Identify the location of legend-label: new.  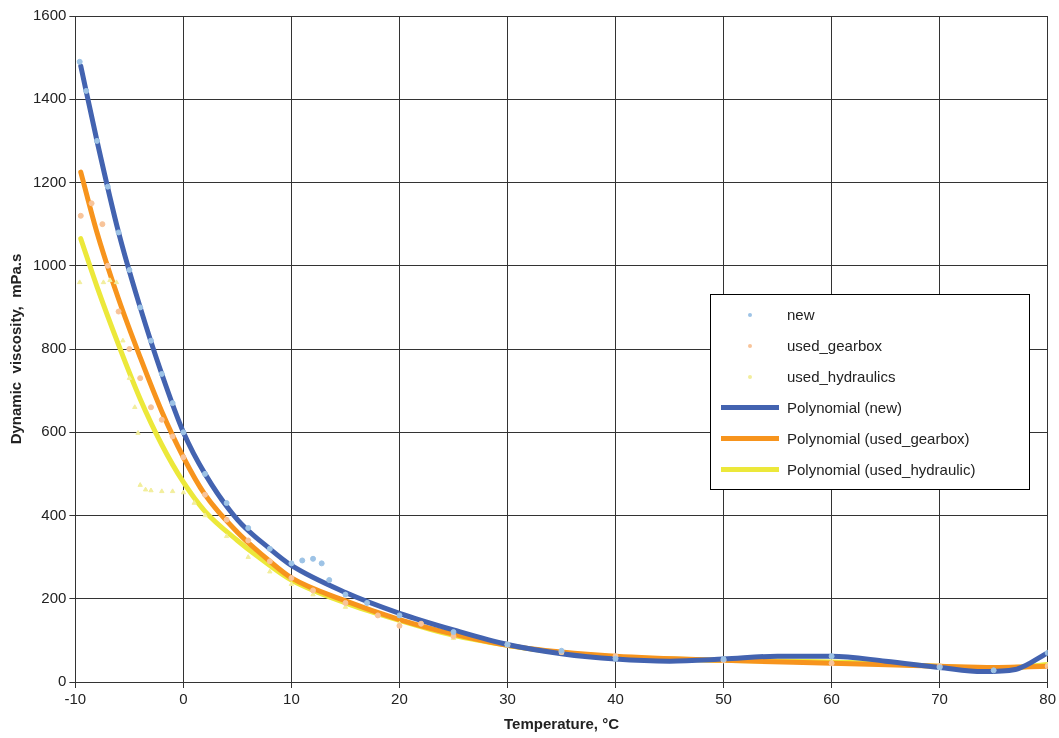
(801, 314).